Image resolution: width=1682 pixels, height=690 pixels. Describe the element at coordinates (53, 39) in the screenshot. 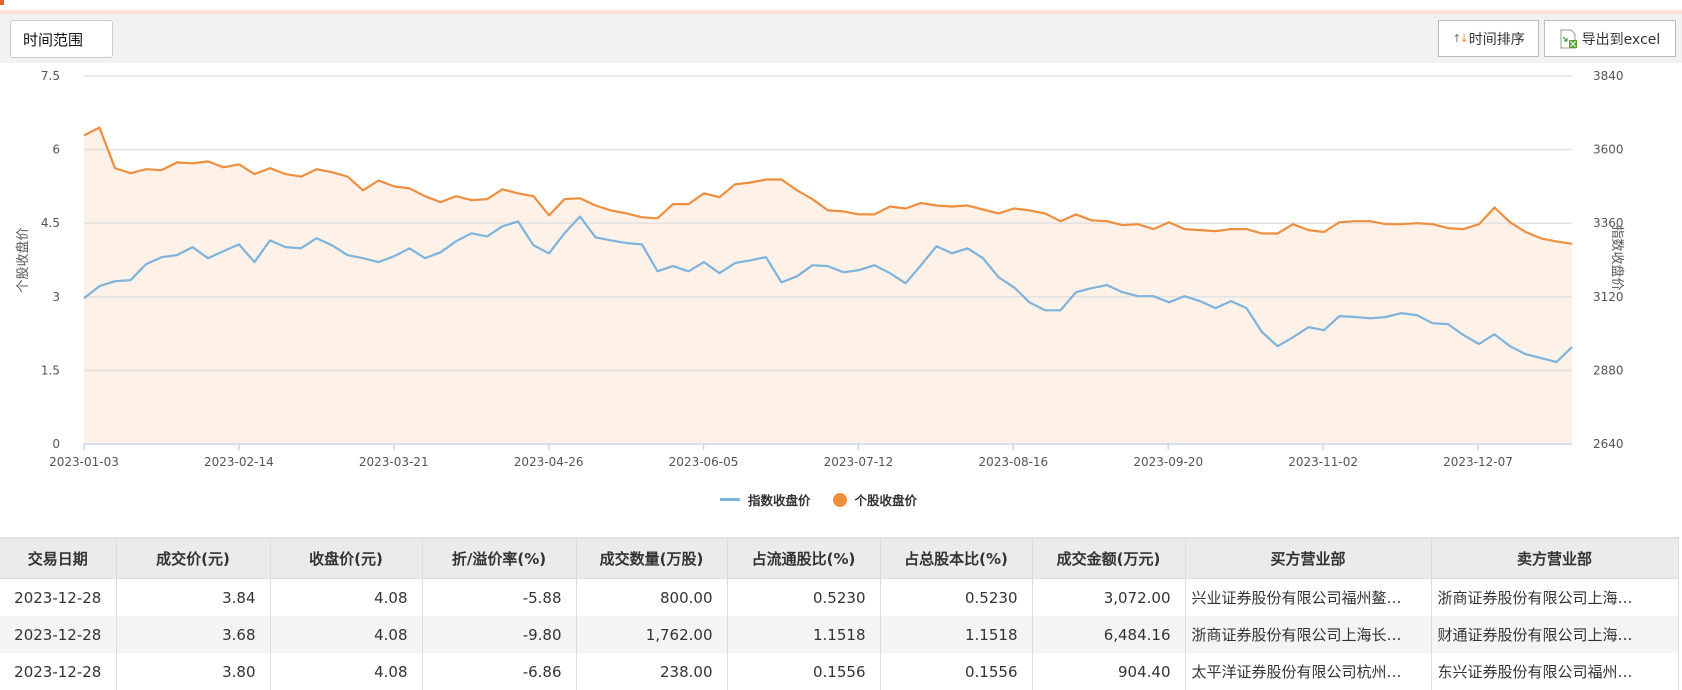

I see `time-range-label: 时间范围` at that location.